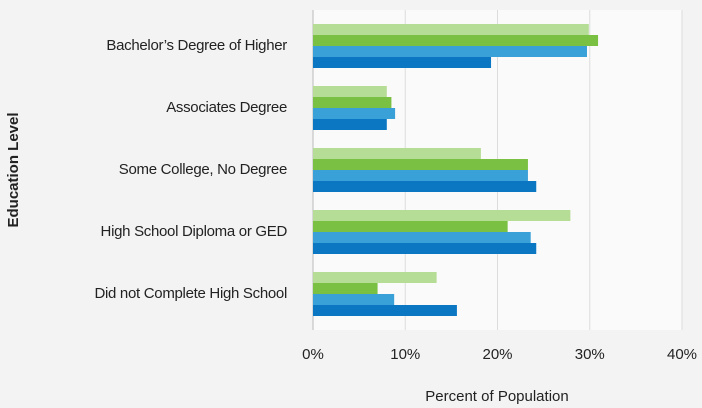  Describe the element at coordinates (203, 169) in the screenshot. I see `y-tick-label: Some College, No Degree` at that location.